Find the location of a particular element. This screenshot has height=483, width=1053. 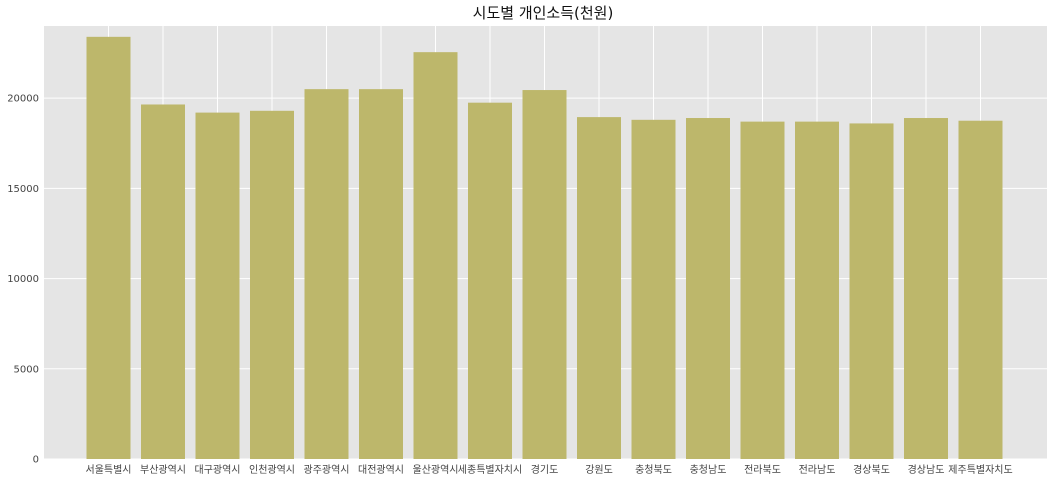

x-tick-label: 충청남도 is located at coordinates (708, 470).